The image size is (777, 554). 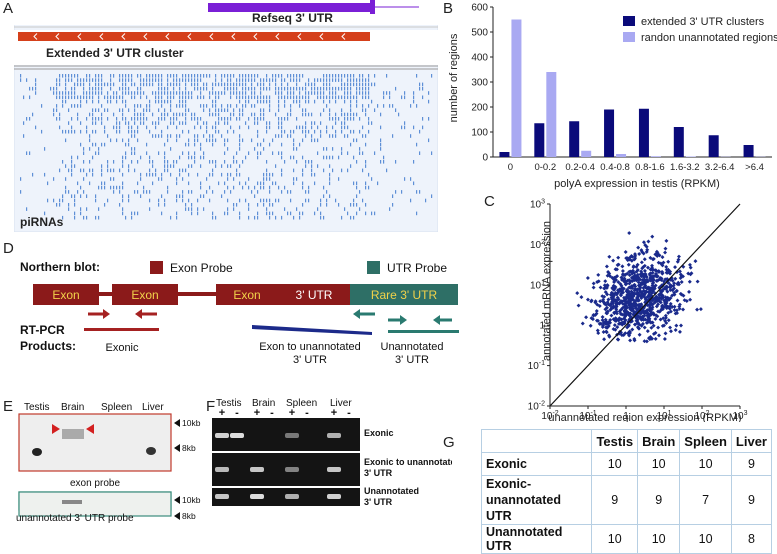 I want to click on gel-band, so click(x=334, y=496).